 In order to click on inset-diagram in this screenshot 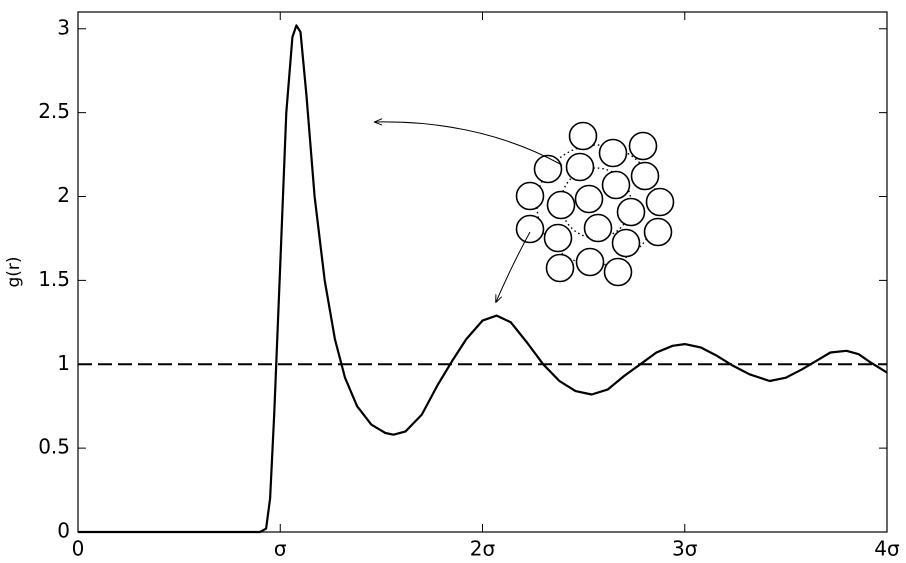, I will do `click(525, 211)`.